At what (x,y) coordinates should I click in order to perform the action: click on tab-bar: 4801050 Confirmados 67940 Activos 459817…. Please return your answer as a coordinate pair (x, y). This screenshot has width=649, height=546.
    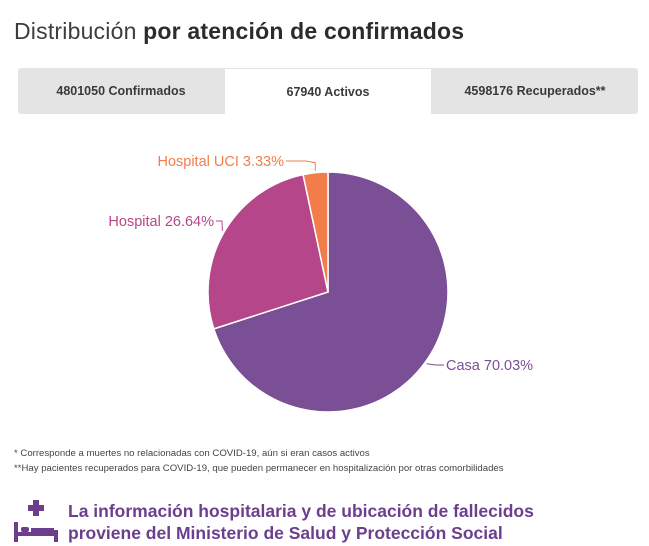
    Looking at the image, I should click on (328, 91).